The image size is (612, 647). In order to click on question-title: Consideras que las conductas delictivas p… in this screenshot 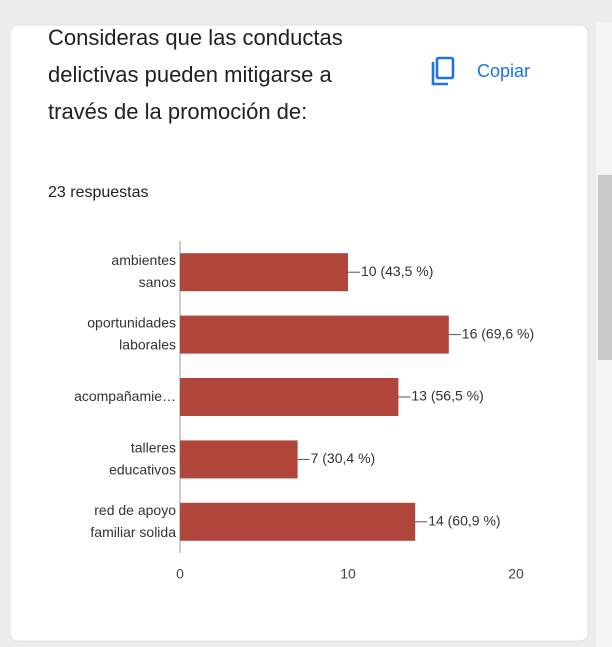, I will do `click(195, 74)`.